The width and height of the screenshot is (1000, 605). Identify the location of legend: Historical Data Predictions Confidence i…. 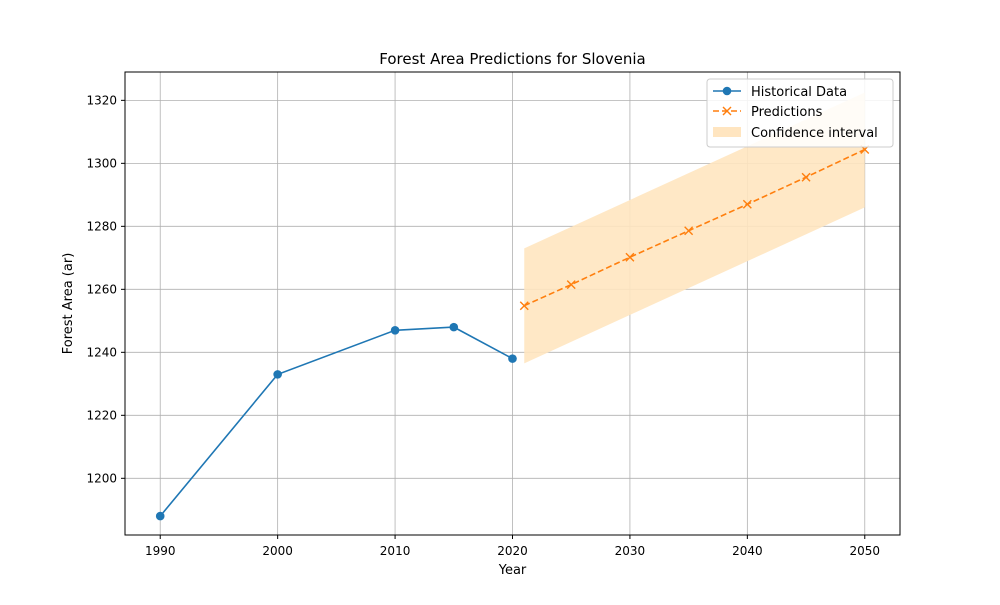
(800, 113).